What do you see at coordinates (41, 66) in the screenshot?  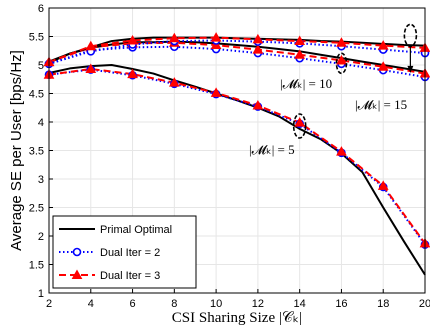 I see `y-tick-label: 5` at bounding box center [41, 66].